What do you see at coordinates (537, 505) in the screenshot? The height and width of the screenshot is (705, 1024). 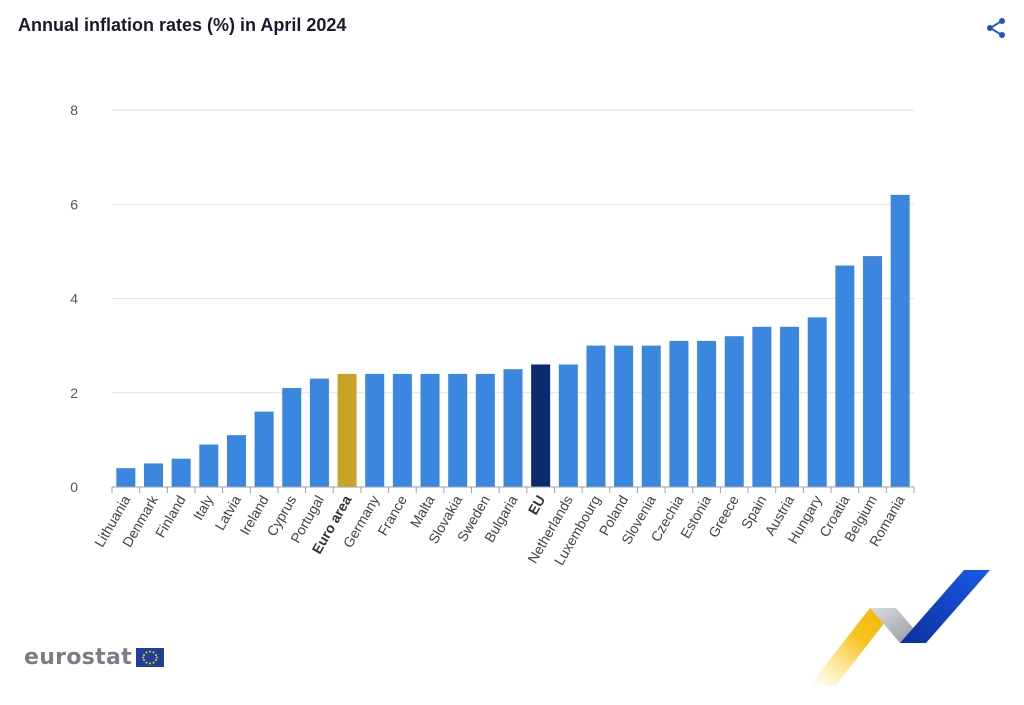 I see `x-tick-label: EU` at bounding box center [537, 505].